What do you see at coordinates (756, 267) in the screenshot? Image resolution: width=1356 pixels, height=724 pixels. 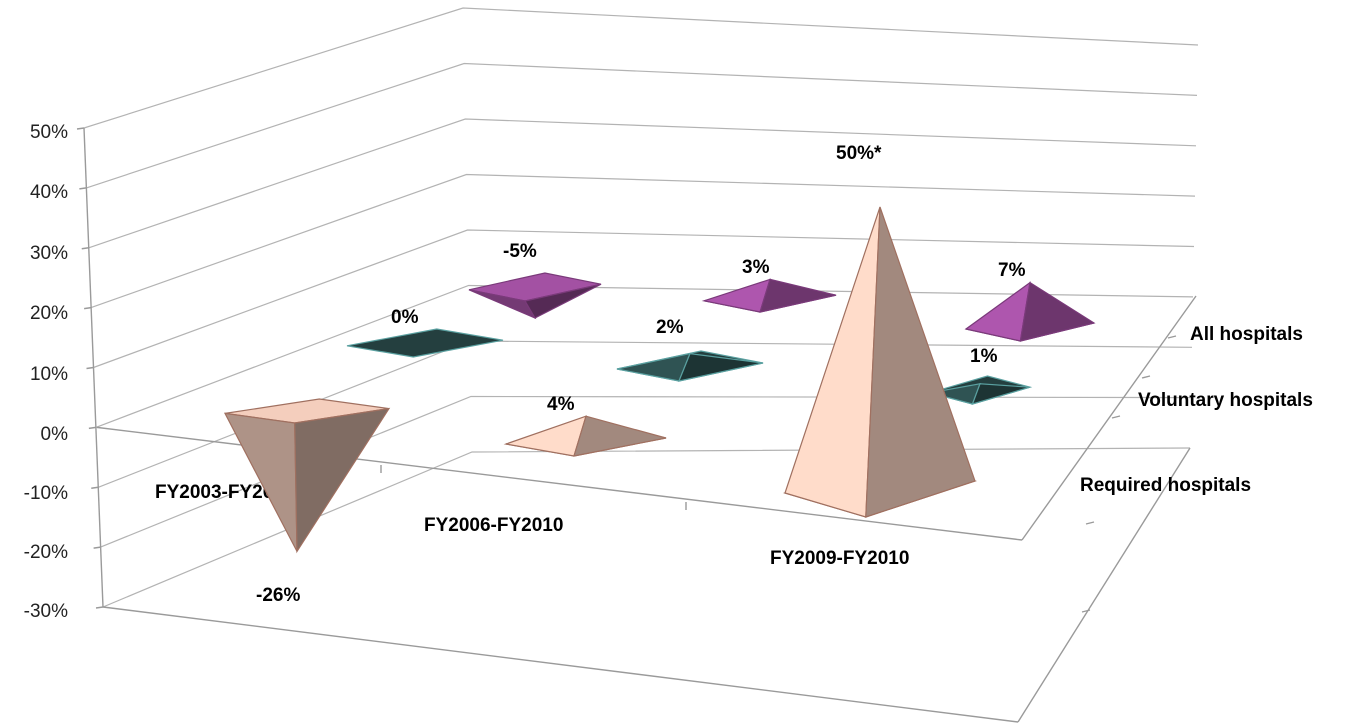 I see `data-label-all-fy2006: 3%` at bounding box center [756, 267].